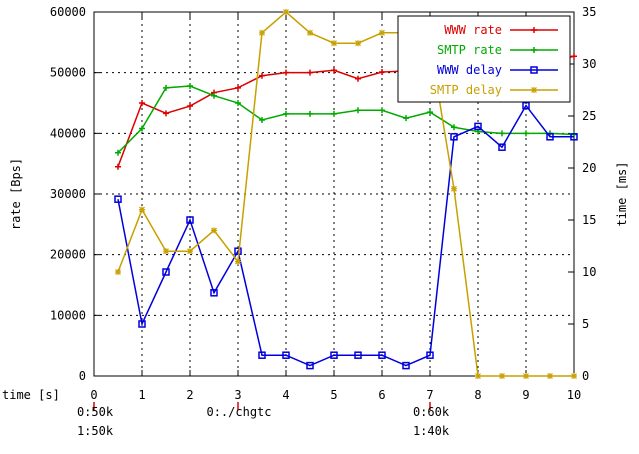  Describe the element at coordinates (589, 168) in the screenshot. I see `y2-tick-label: 20` at that location.